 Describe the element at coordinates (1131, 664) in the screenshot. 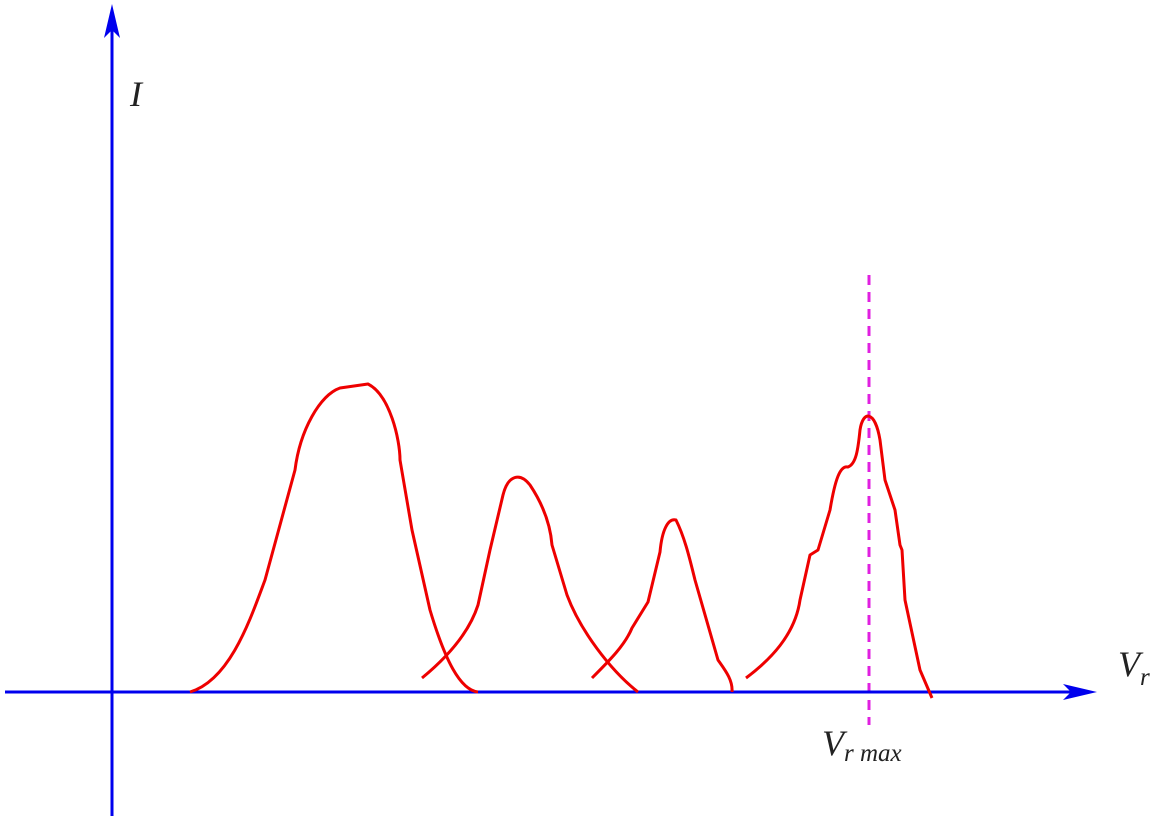

I see `x-axis-label-main: V` at that location.